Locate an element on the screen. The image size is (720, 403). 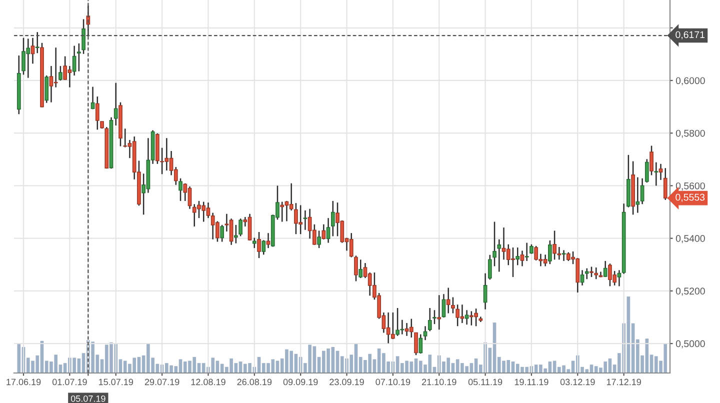
x-tick-label: 03.12.19 is located at coordinates (577, 382).